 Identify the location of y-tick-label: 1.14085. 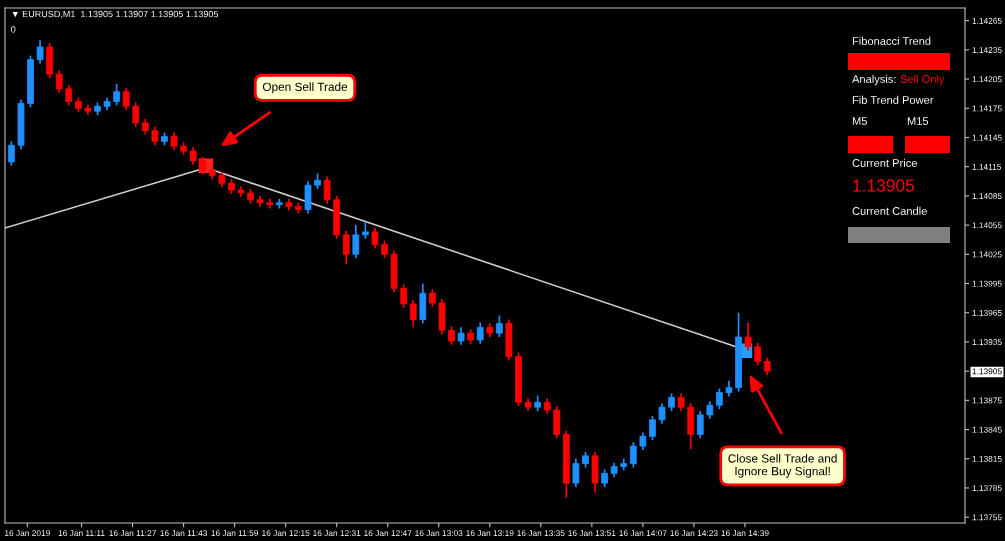
(987, 196).